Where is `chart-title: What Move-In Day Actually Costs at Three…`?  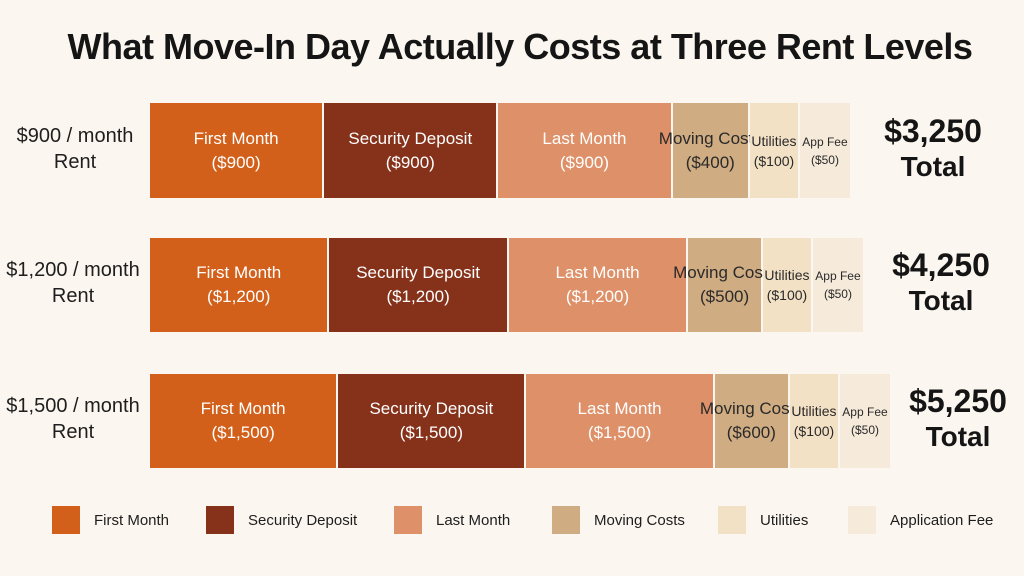 chart-title: What Move-In Day Actually Costs at Three… is located at coordinates (520, 46).